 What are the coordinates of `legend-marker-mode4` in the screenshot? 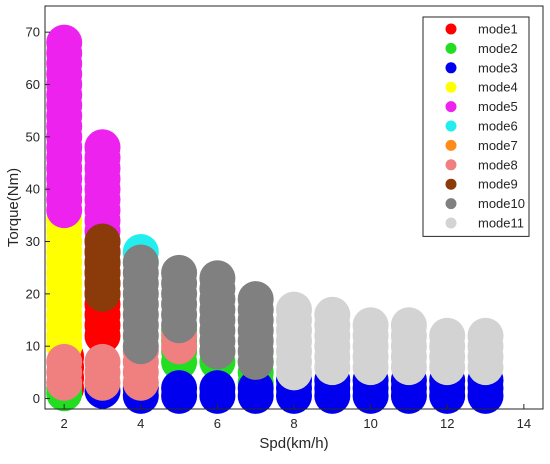 It's located at (451, 87).